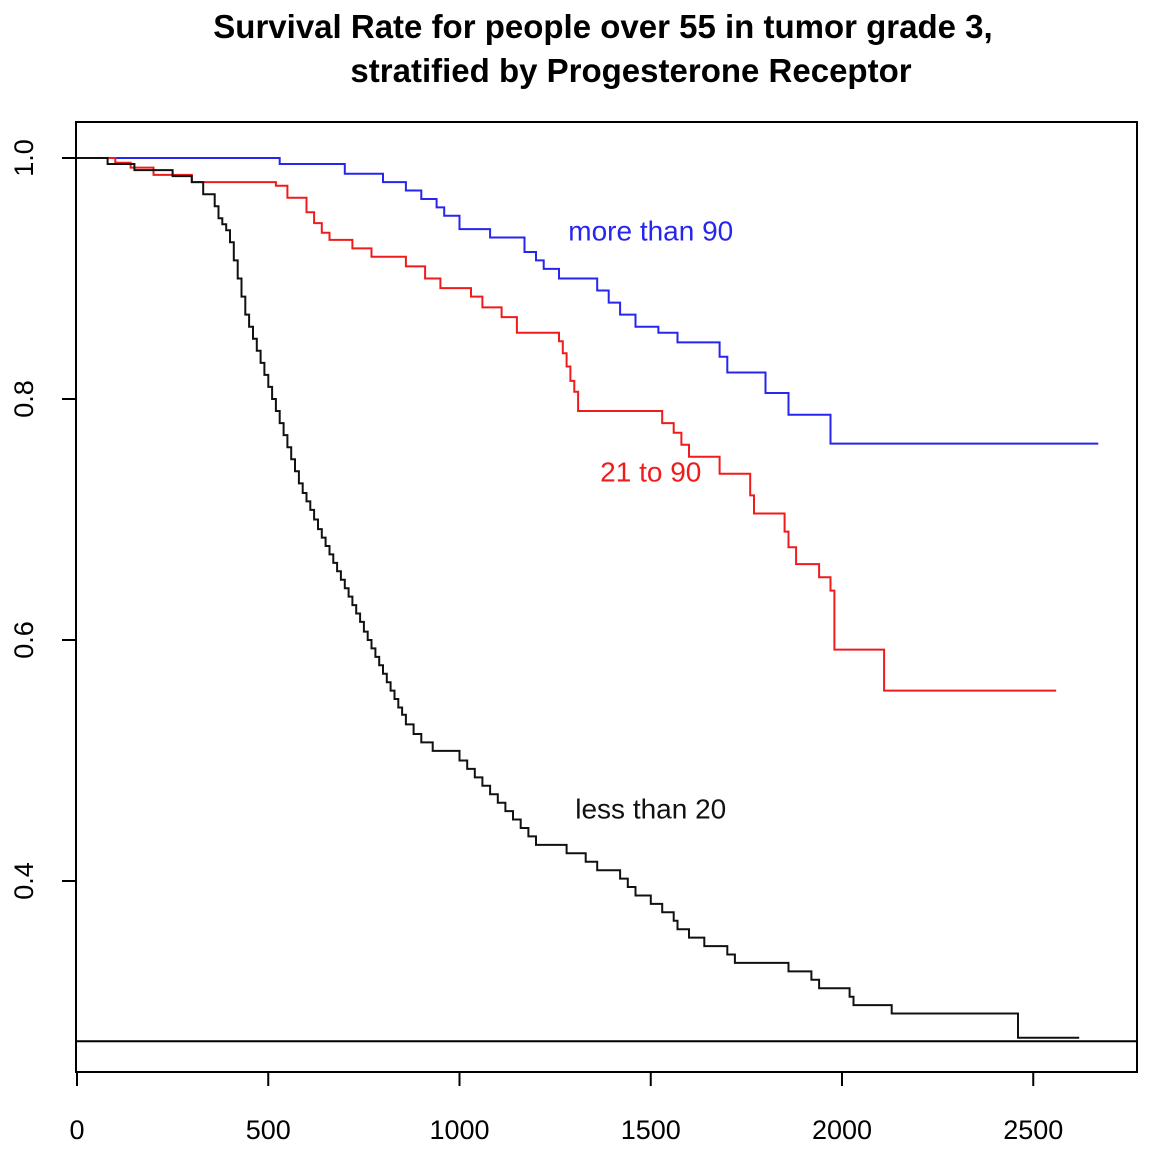 The height and width of the screenshot is (1158, 1152). What do you see at coordinates (650, 230) in the screenshot?
I see `curve-label-more-than-90: more than 90` at bounding box center [650, 230].